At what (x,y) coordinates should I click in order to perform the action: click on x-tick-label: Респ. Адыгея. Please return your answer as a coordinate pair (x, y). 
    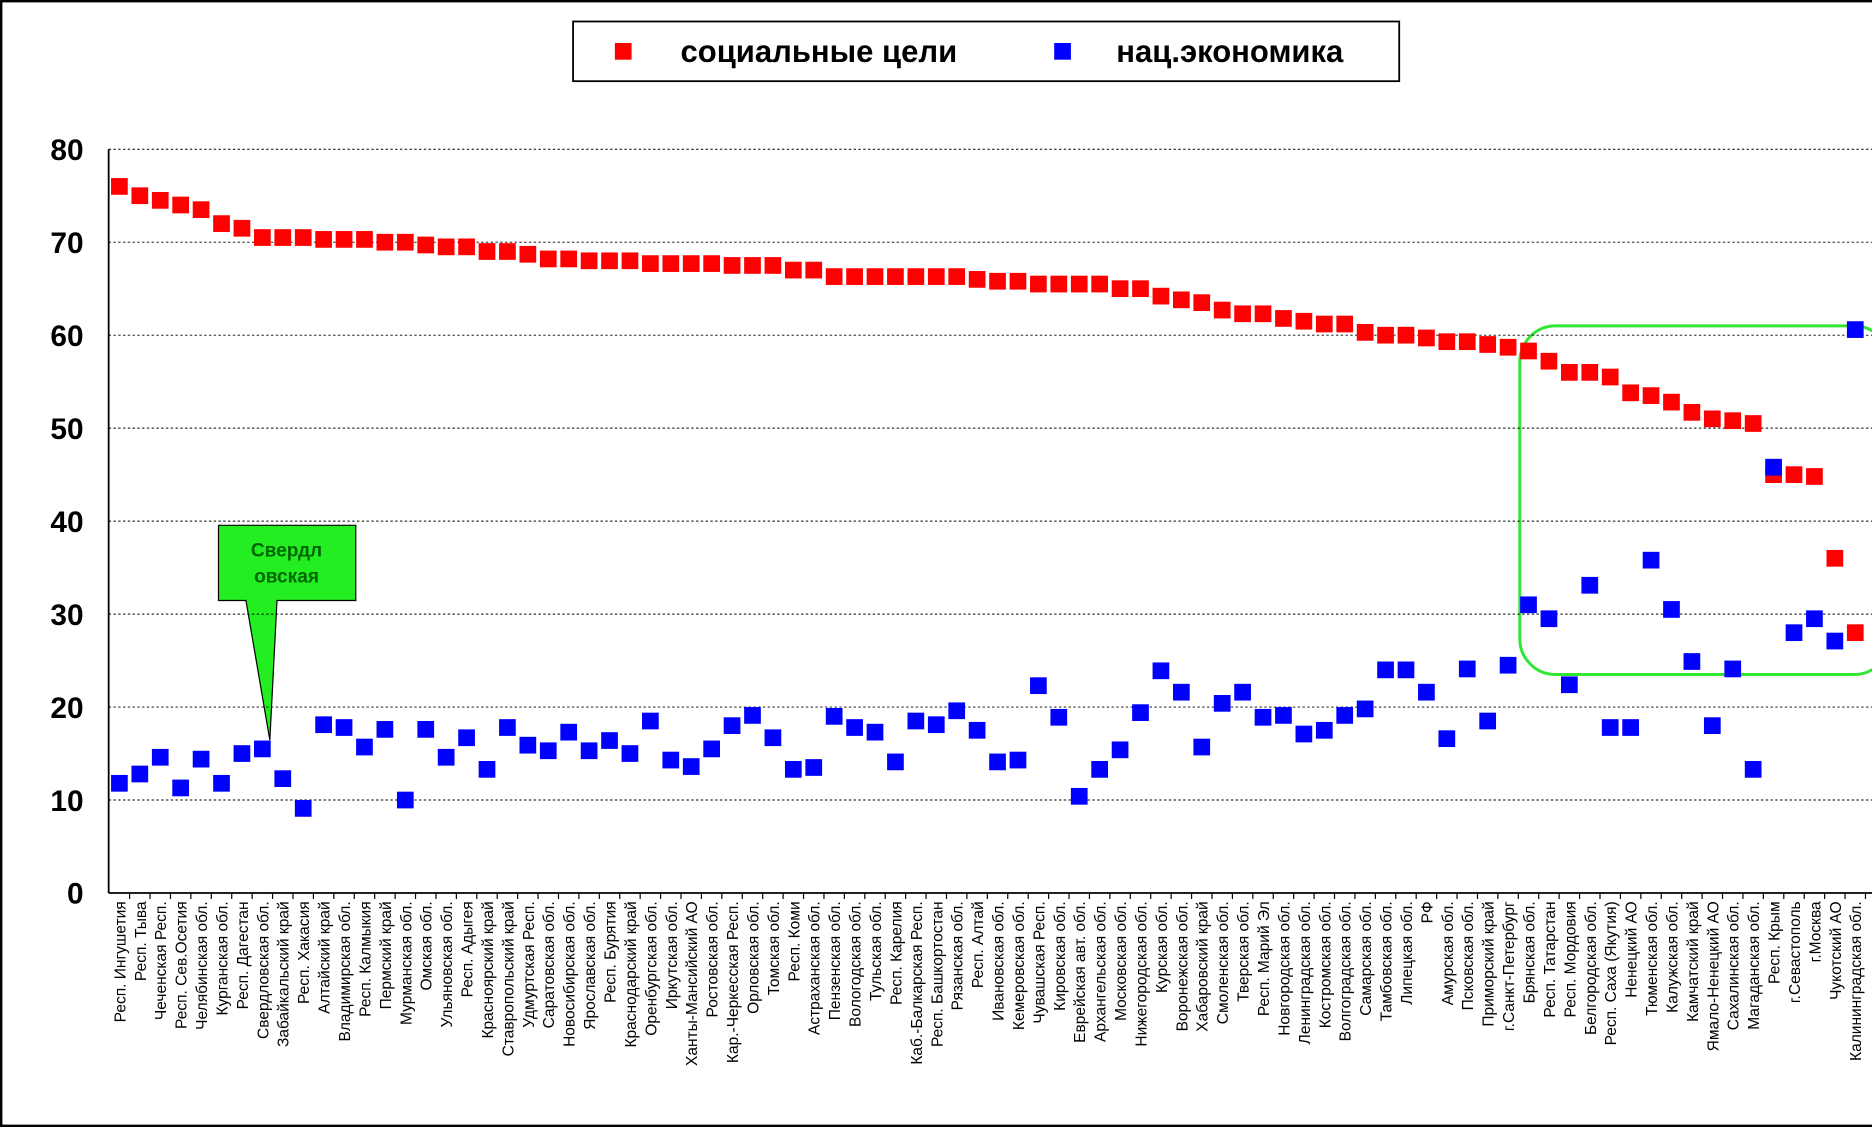
    Looking at the image, I should click on (468, 949).